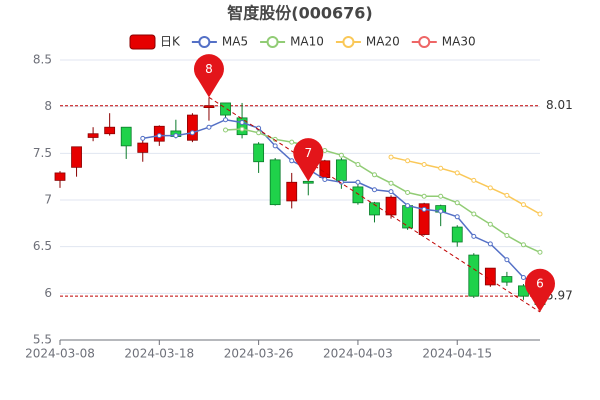 Image resolution: width=600 pixels, height=400 pixels. What do you see at coordinates (48, 293) in the screenshot?
I see `y-tick-label: 6` at bounding box center [48, 293].